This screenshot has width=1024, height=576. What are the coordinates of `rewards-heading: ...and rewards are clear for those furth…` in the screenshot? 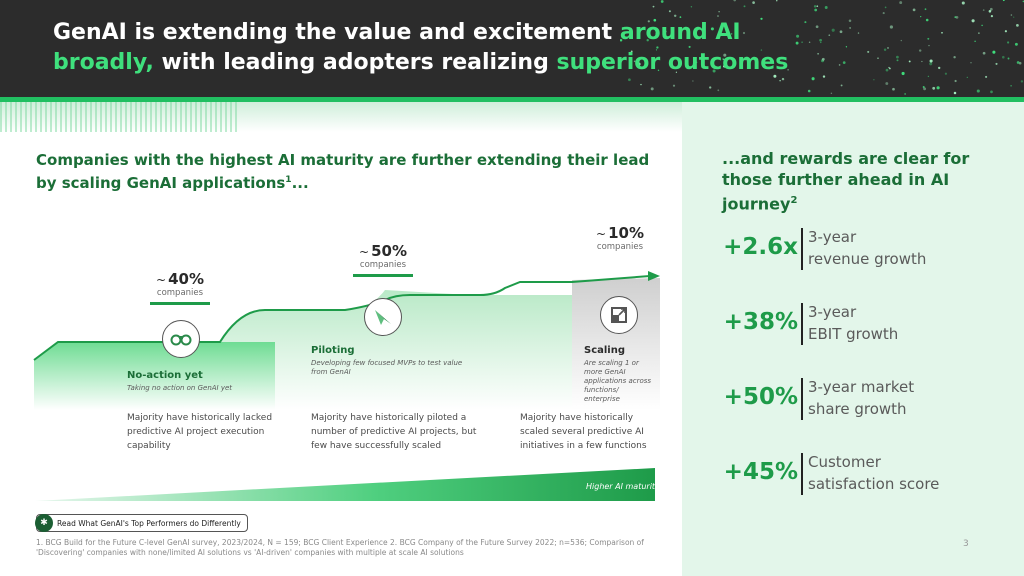 It's located at (862, 181).